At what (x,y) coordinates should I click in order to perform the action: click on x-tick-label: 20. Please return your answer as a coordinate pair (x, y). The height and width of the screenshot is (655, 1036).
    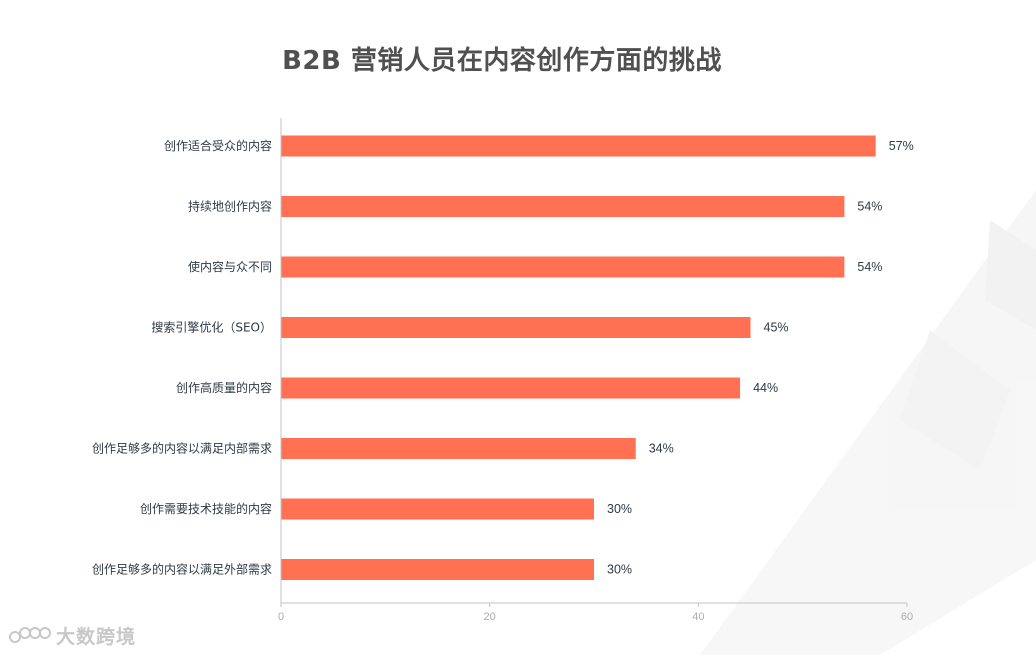
    Looking at the image, I should click on (490, 617).